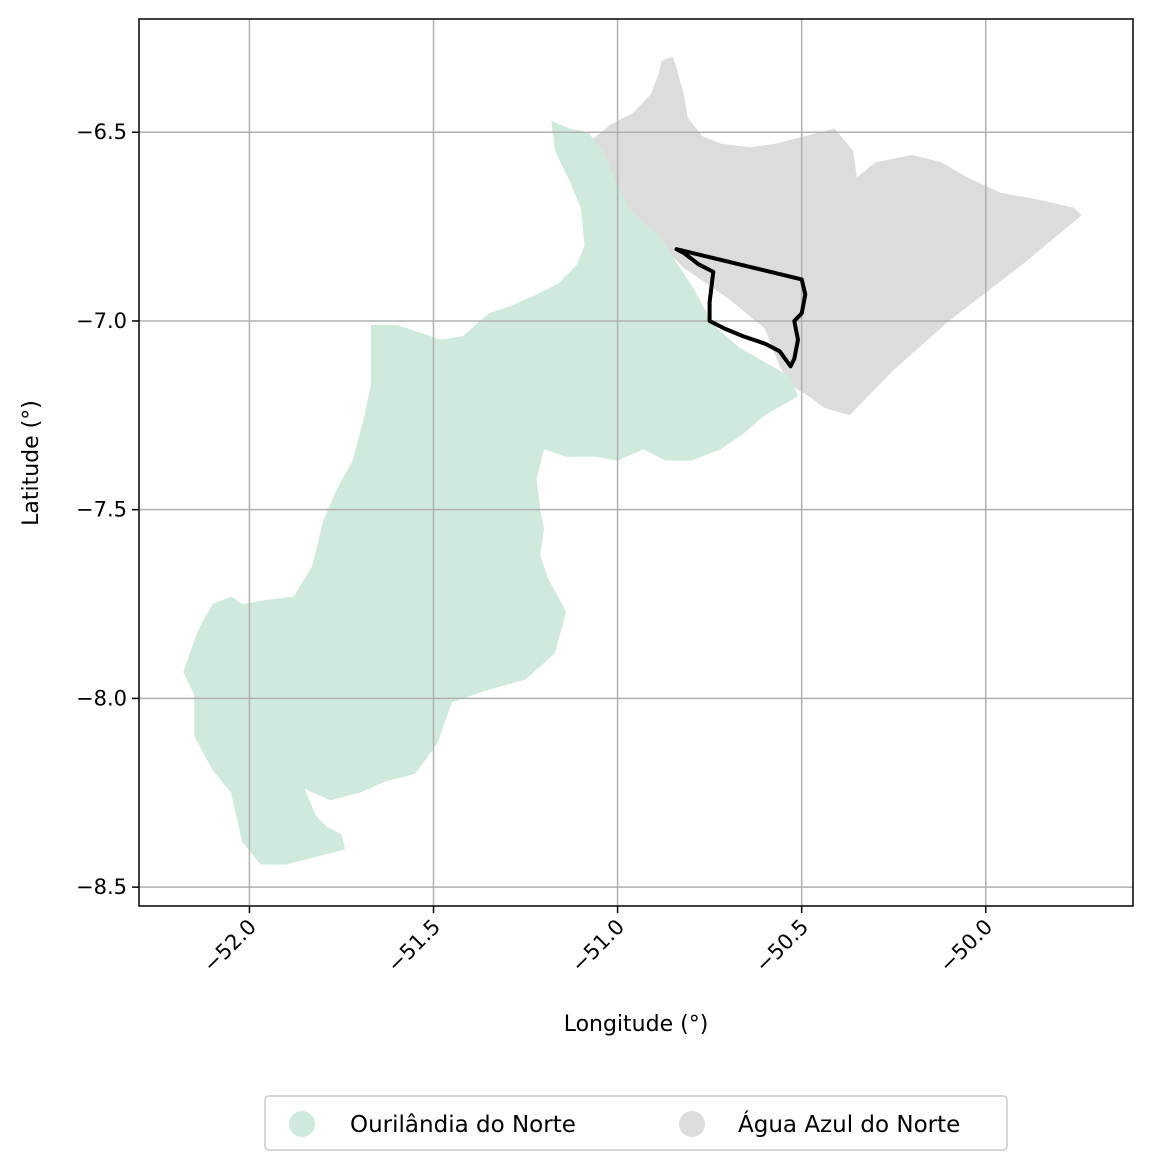 The height and width of the screenshot is (1168, 1152). What do you see at coordinates (836, 236) in the screenshot?
I see `region-agua-azul-do-norte` at bounding box center [836, 236].